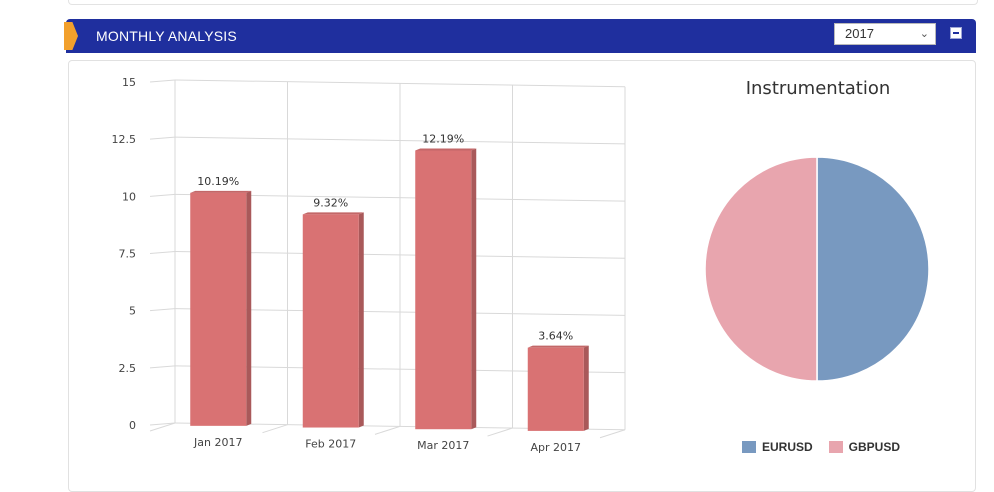 The image size is (994, 492). I want to click on legend-label-gbpusd: GBPUSD, so click(874, 447).